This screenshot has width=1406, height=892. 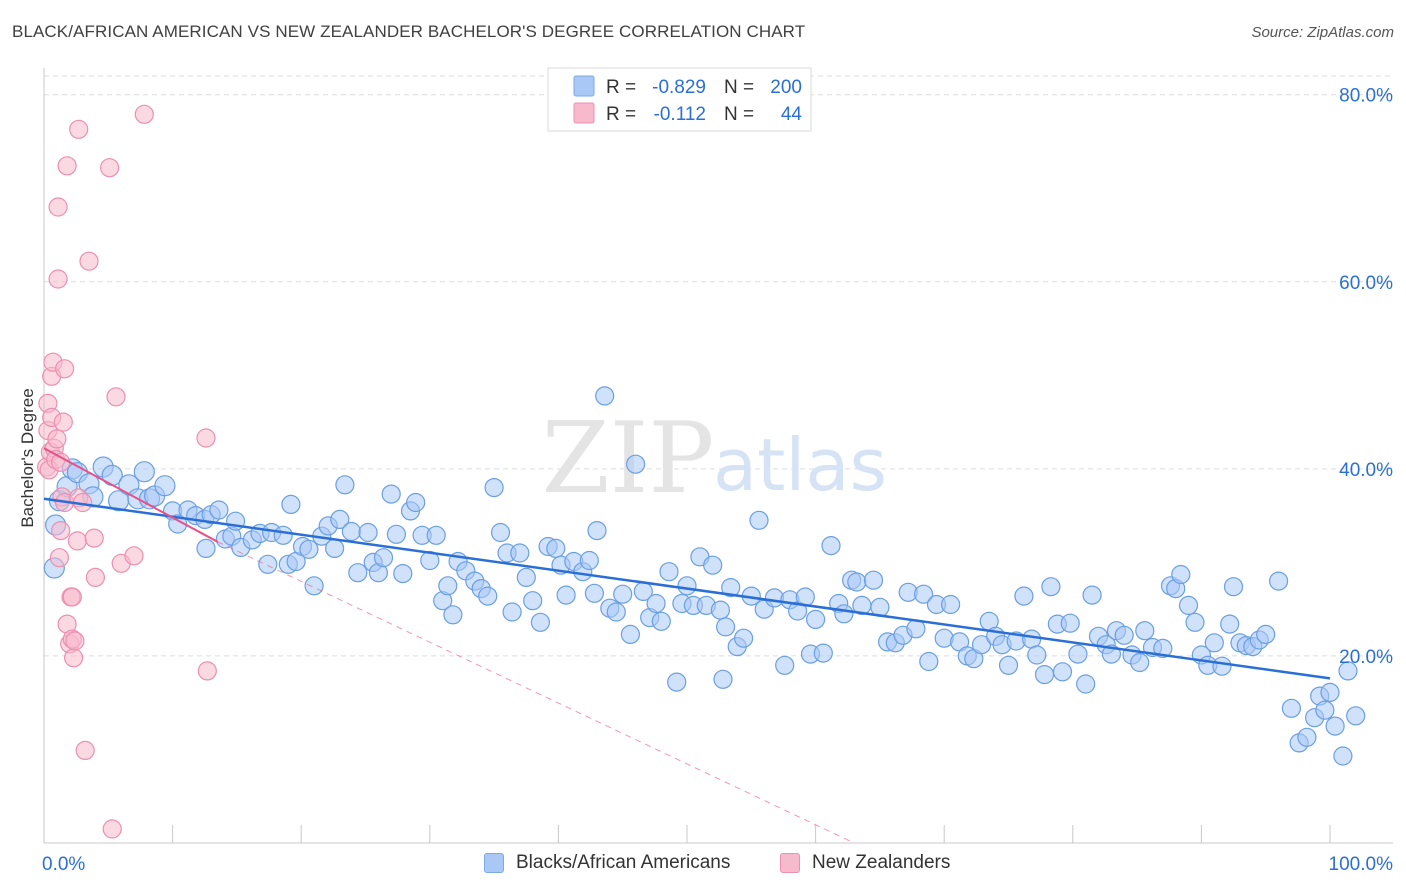 I want to click on stats-r-value: -0.829, so click(x=679, y=87).